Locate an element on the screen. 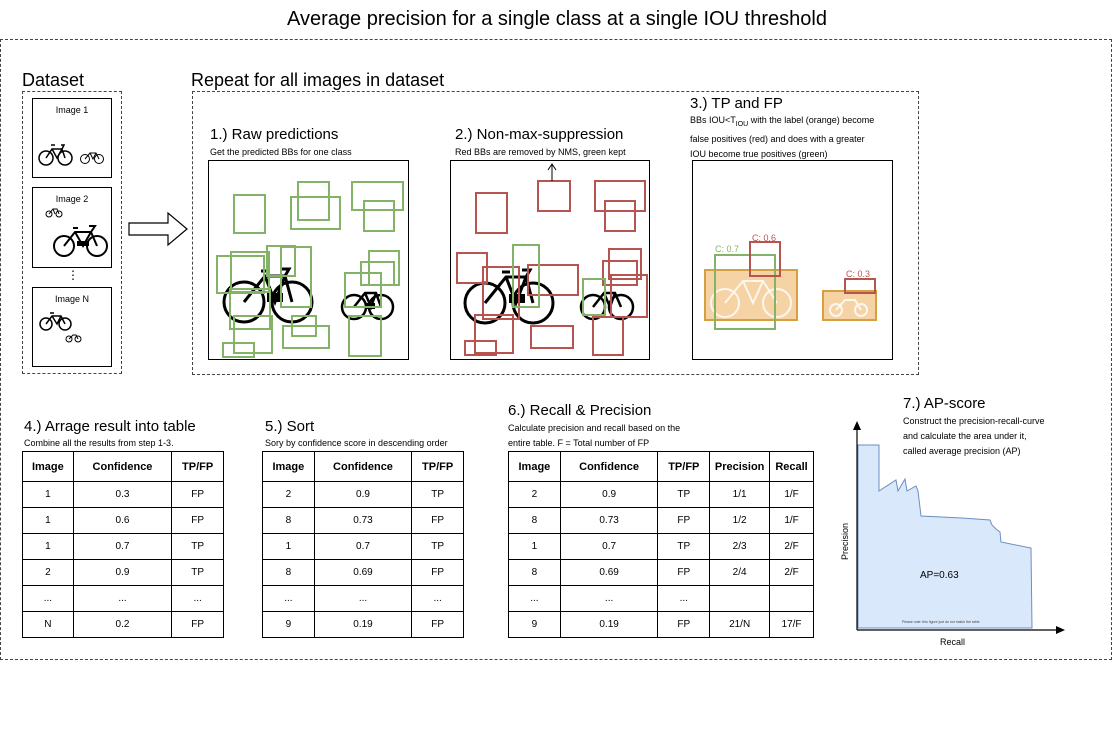 This screenshot has height=741, width=1114. table-cell: 21/N is located at coordinates (740, 624).